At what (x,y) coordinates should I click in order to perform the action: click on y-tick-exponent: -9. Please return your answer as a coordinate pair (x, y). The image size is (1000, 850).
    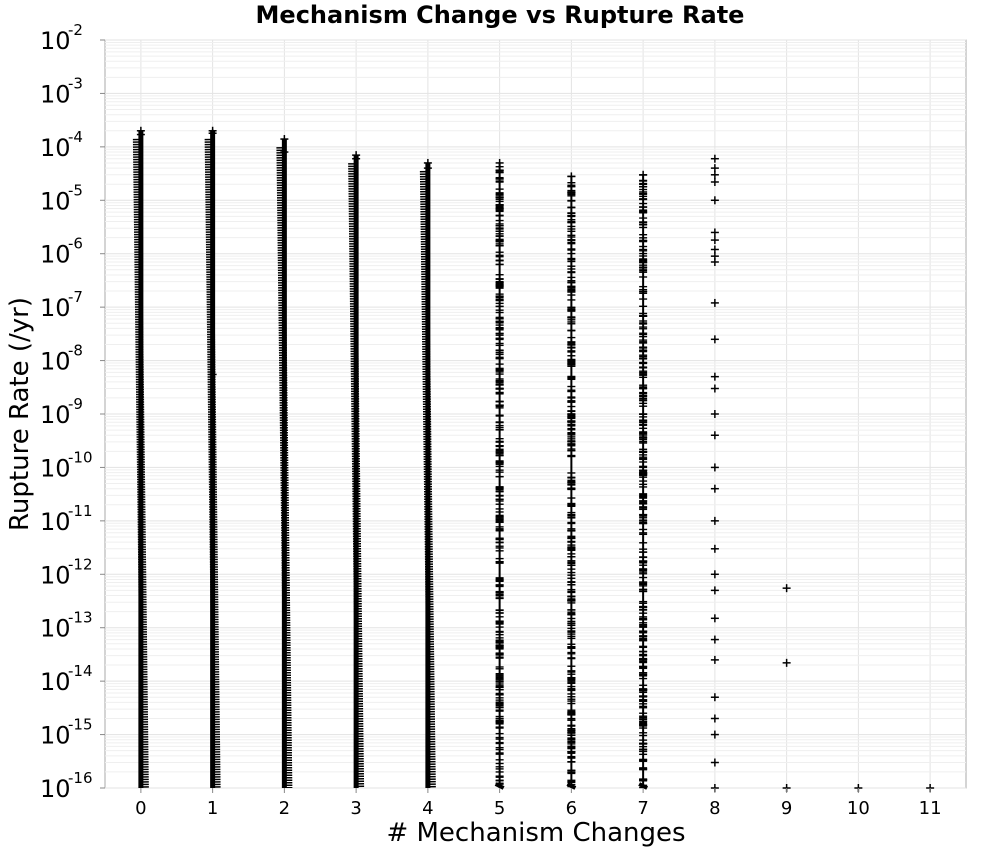
    Looking at the image, I should click on (75, 404).